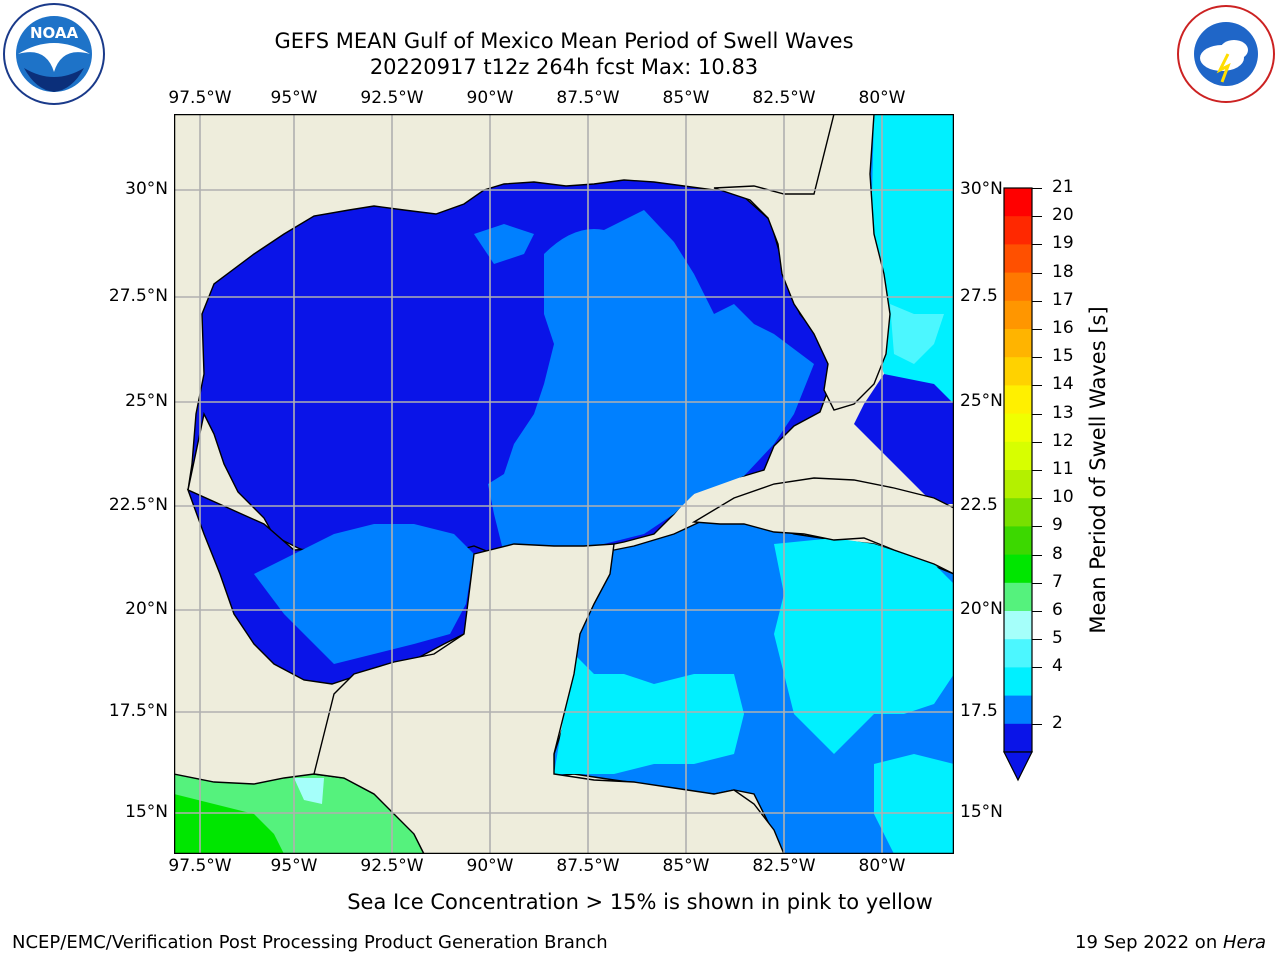 The image size is (1280, 960). What do you see at coordinates (1057, 581) in the screenshot?
I see `colorbar-tick-label: 7` at bounding box center [1057, 581].